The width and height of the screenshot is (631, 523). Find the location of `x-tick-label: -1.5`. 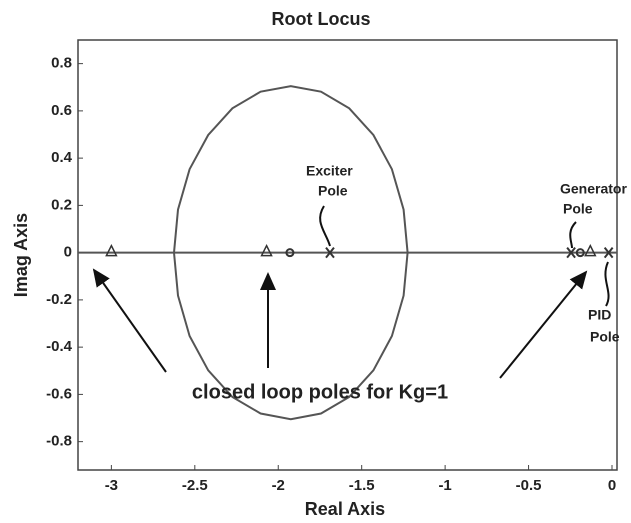

x-tick-label: -1.5 is located at coordinates (362, 485).